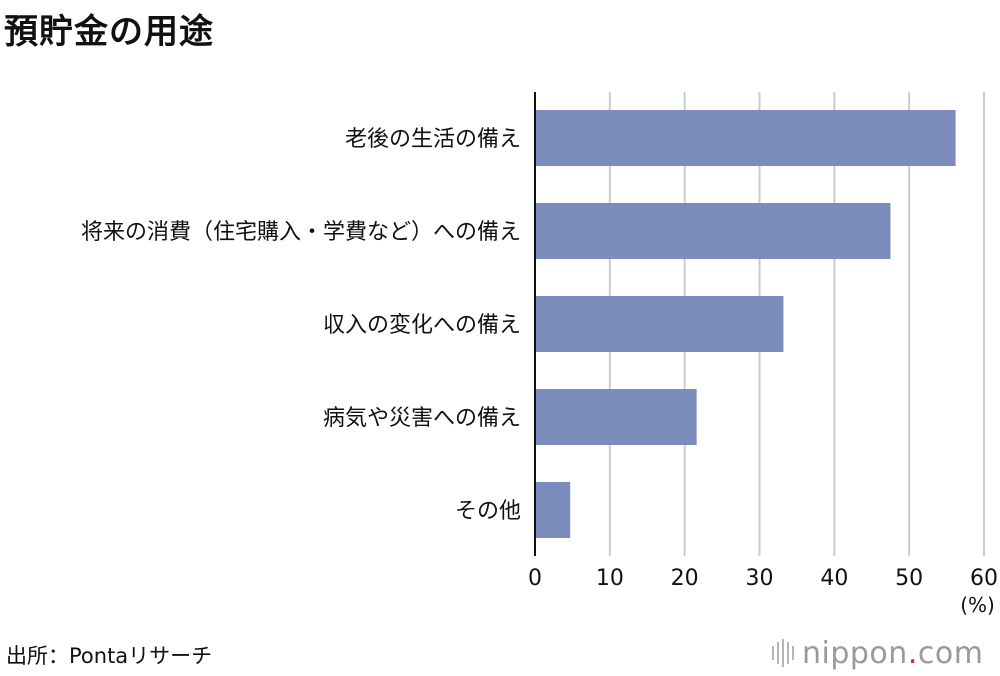 The height and width of the screenshot is (676, 1000). I want to click on x-tick-label: 30, so click(760, 578).